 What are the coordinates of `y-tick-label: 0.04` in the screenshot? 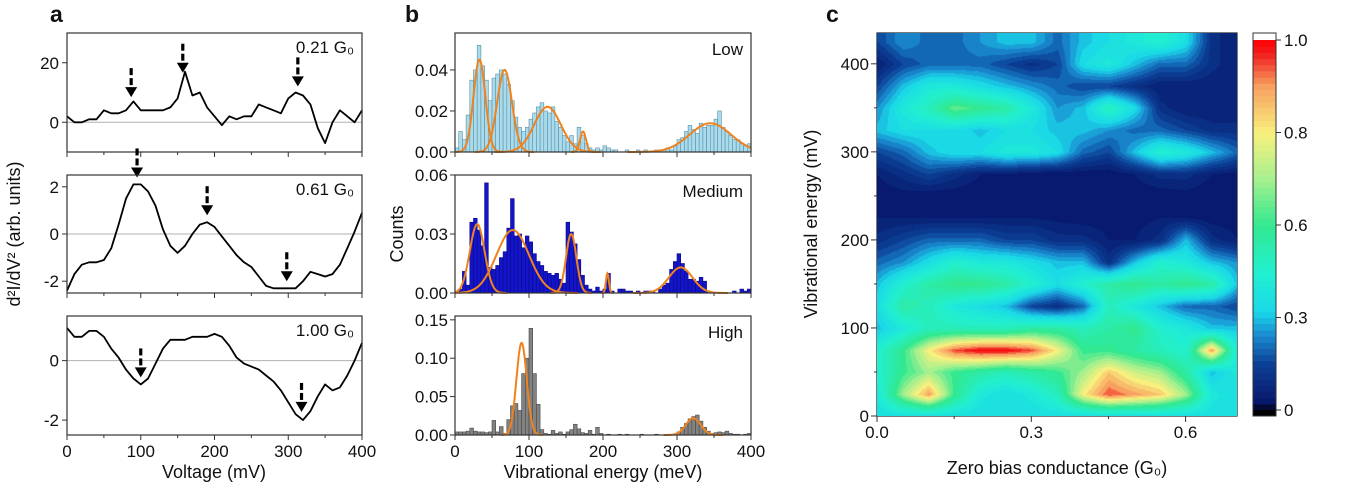 It's located at (431, 70).